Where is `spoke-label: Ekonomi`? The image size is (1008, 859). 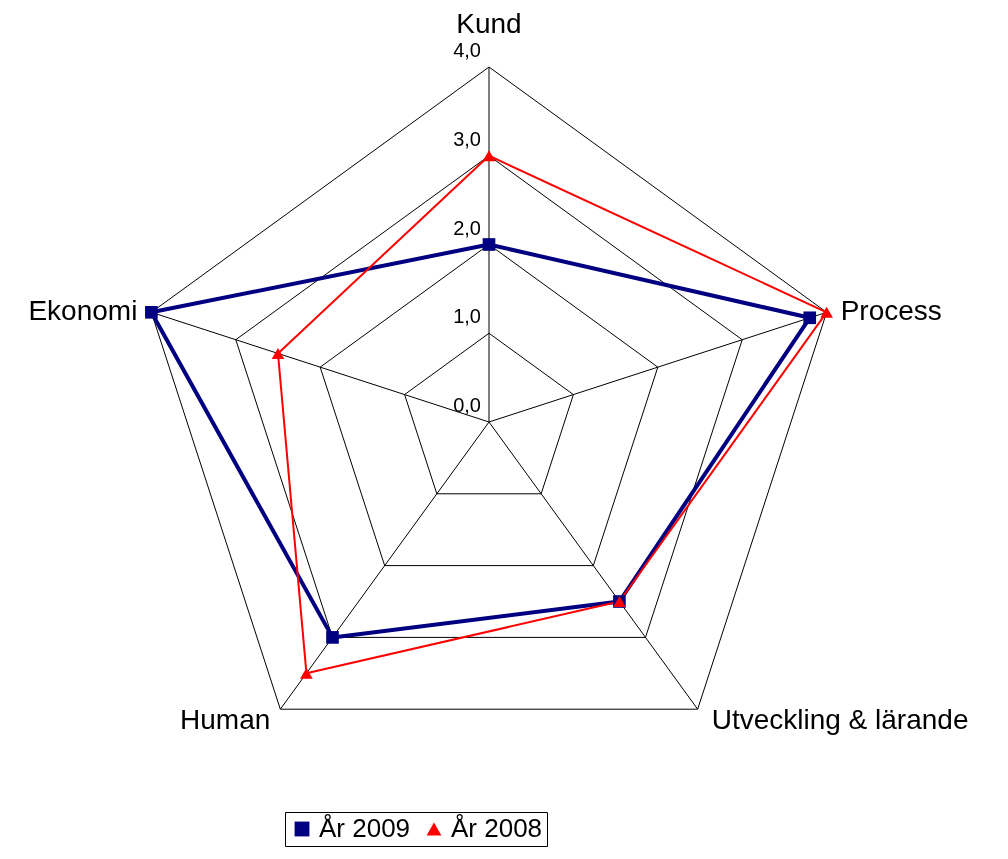 spoke-label: Ekonomi is located at coordinates (83, 311).